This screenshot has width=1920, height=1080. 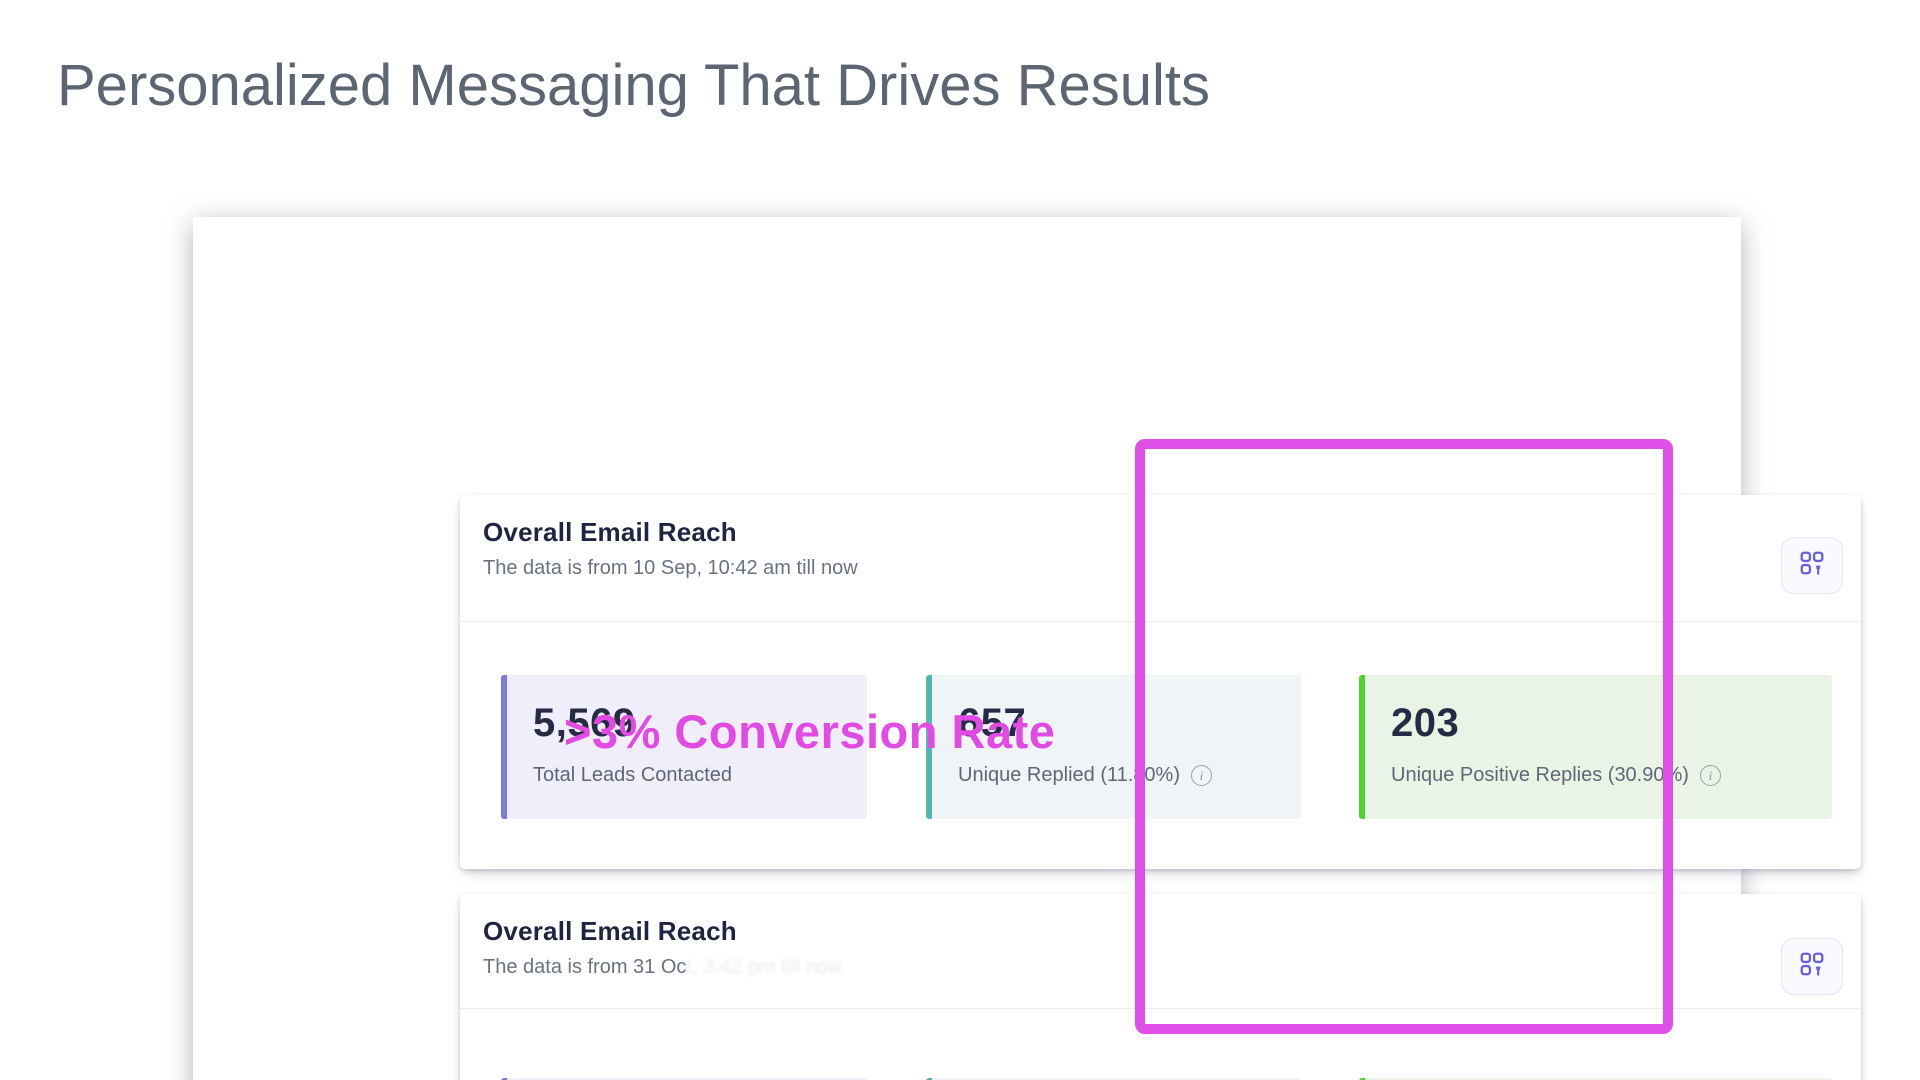 I want to click on stat-value: 203, so click(x=1425, y=723).